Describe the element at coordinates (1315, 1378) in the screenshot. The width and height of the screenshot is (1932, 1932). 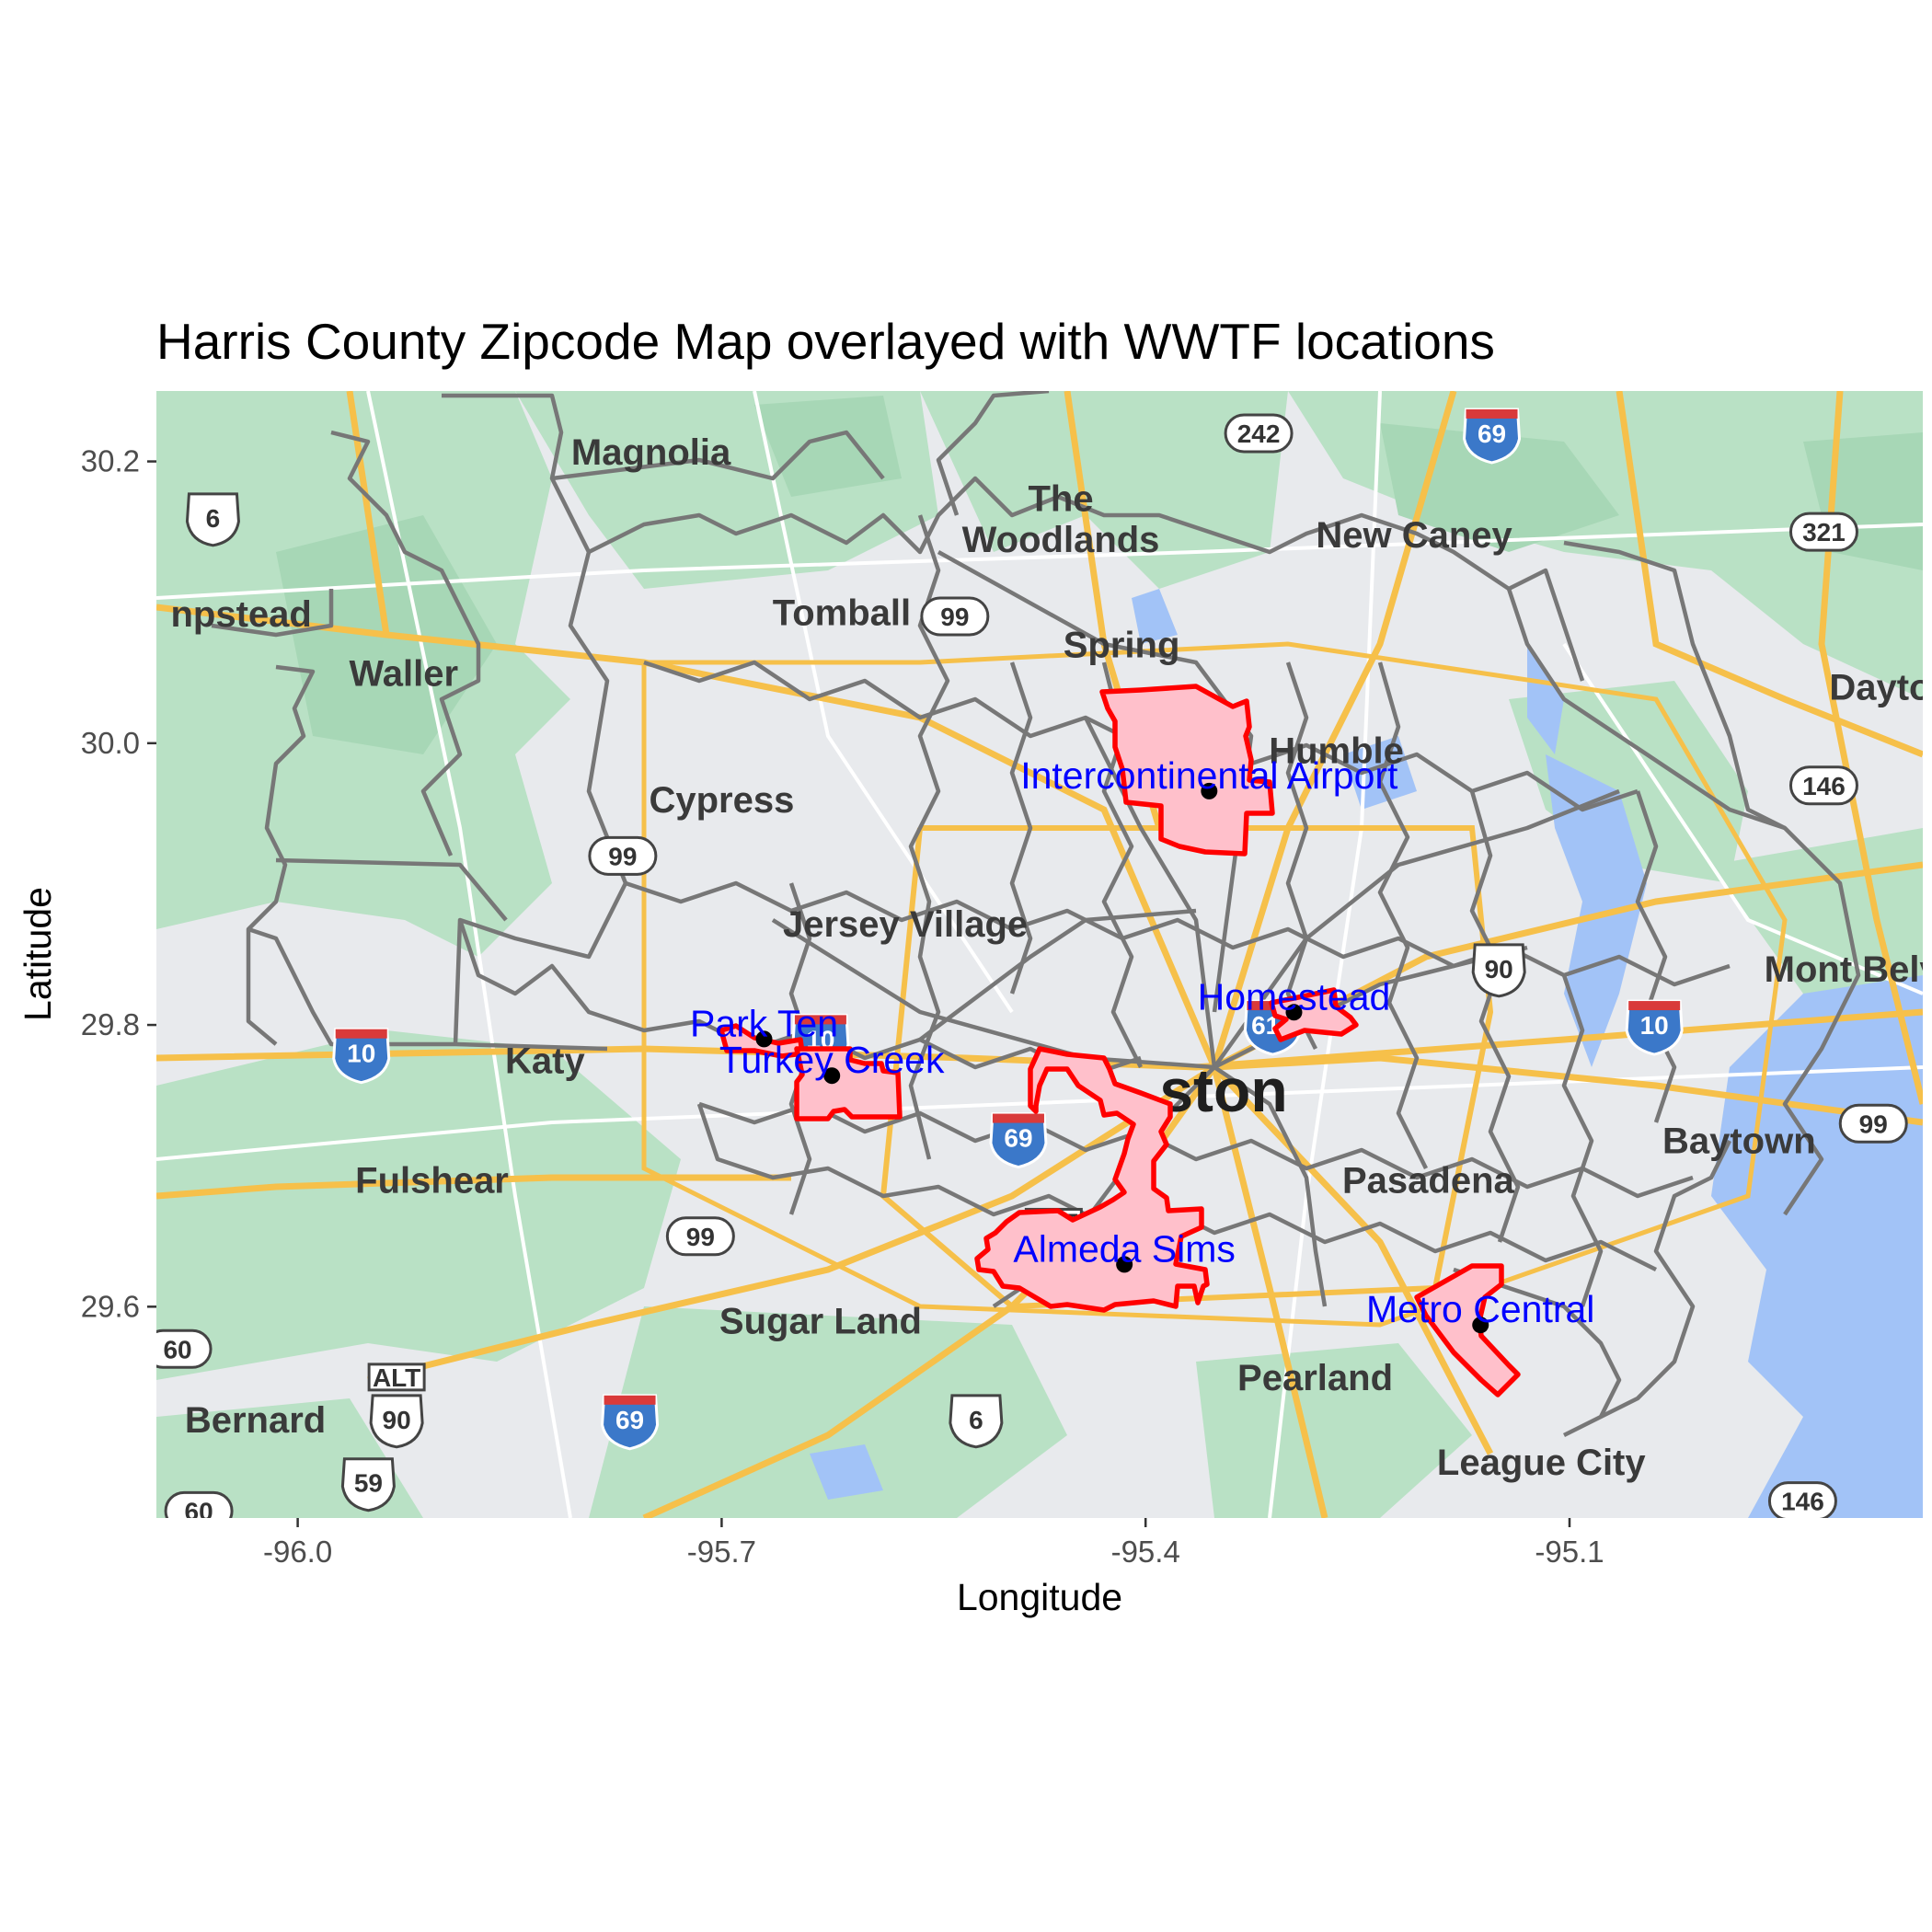
I see `place-label: Pearland` at that location.